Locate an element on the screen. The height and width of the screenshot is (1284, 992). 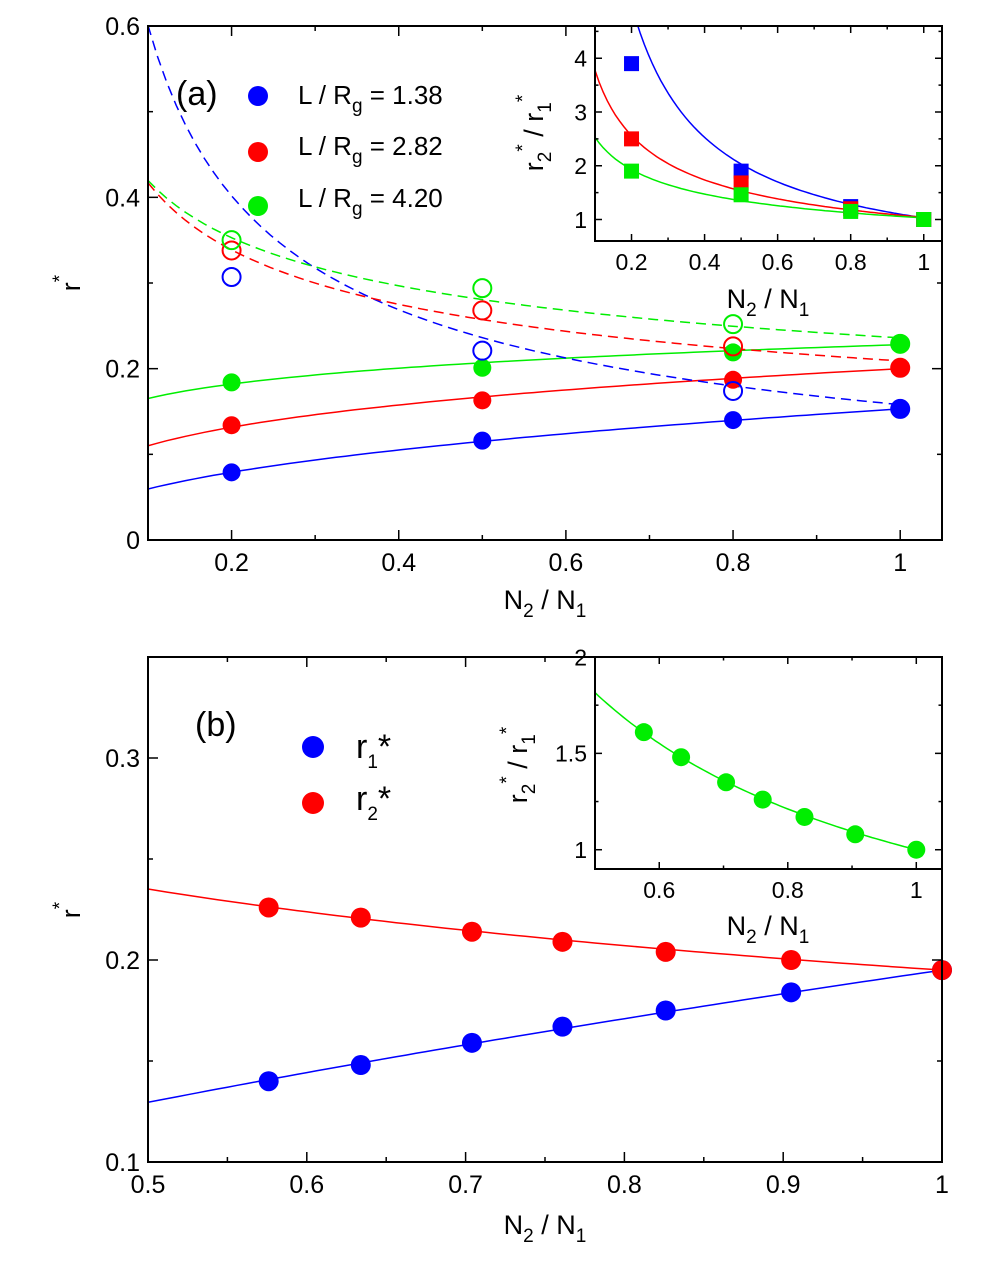
a_inset-y-tick-label: 4 is located at coordinates (580, 59).